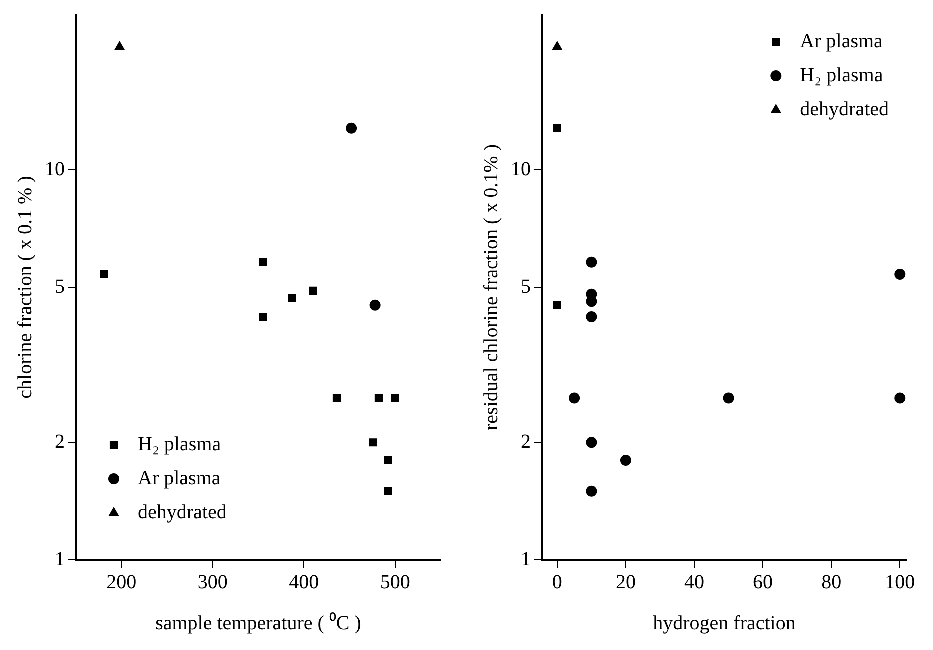 The image size is (933, 650). What do you see at coordinates (724, 623) in the screenshot?
I see `x-axis-title: hydrogen fraction` at bounding box center [724, 623].